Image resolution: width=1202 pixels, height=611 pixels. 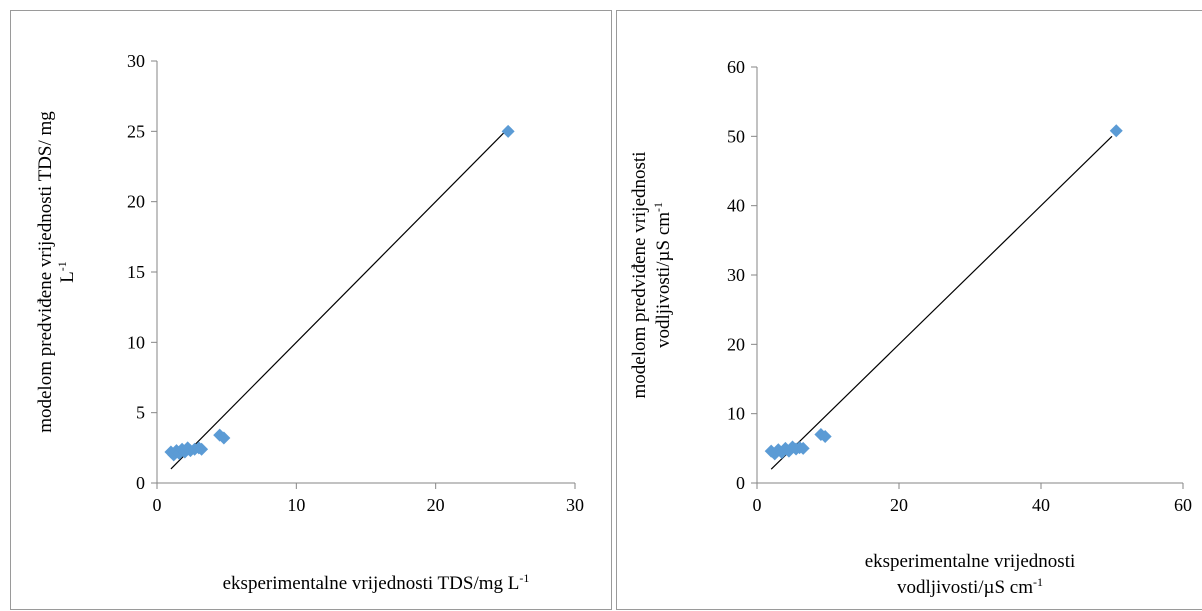 I want to click on y-axis-label-text: modelom predviđene vrijednosti TDS/ mg, so click(x=45, y=272).